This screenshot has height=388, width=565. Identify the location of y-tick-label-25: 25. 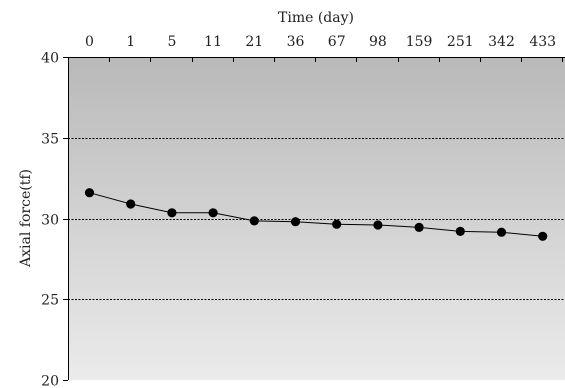
(50, 301).